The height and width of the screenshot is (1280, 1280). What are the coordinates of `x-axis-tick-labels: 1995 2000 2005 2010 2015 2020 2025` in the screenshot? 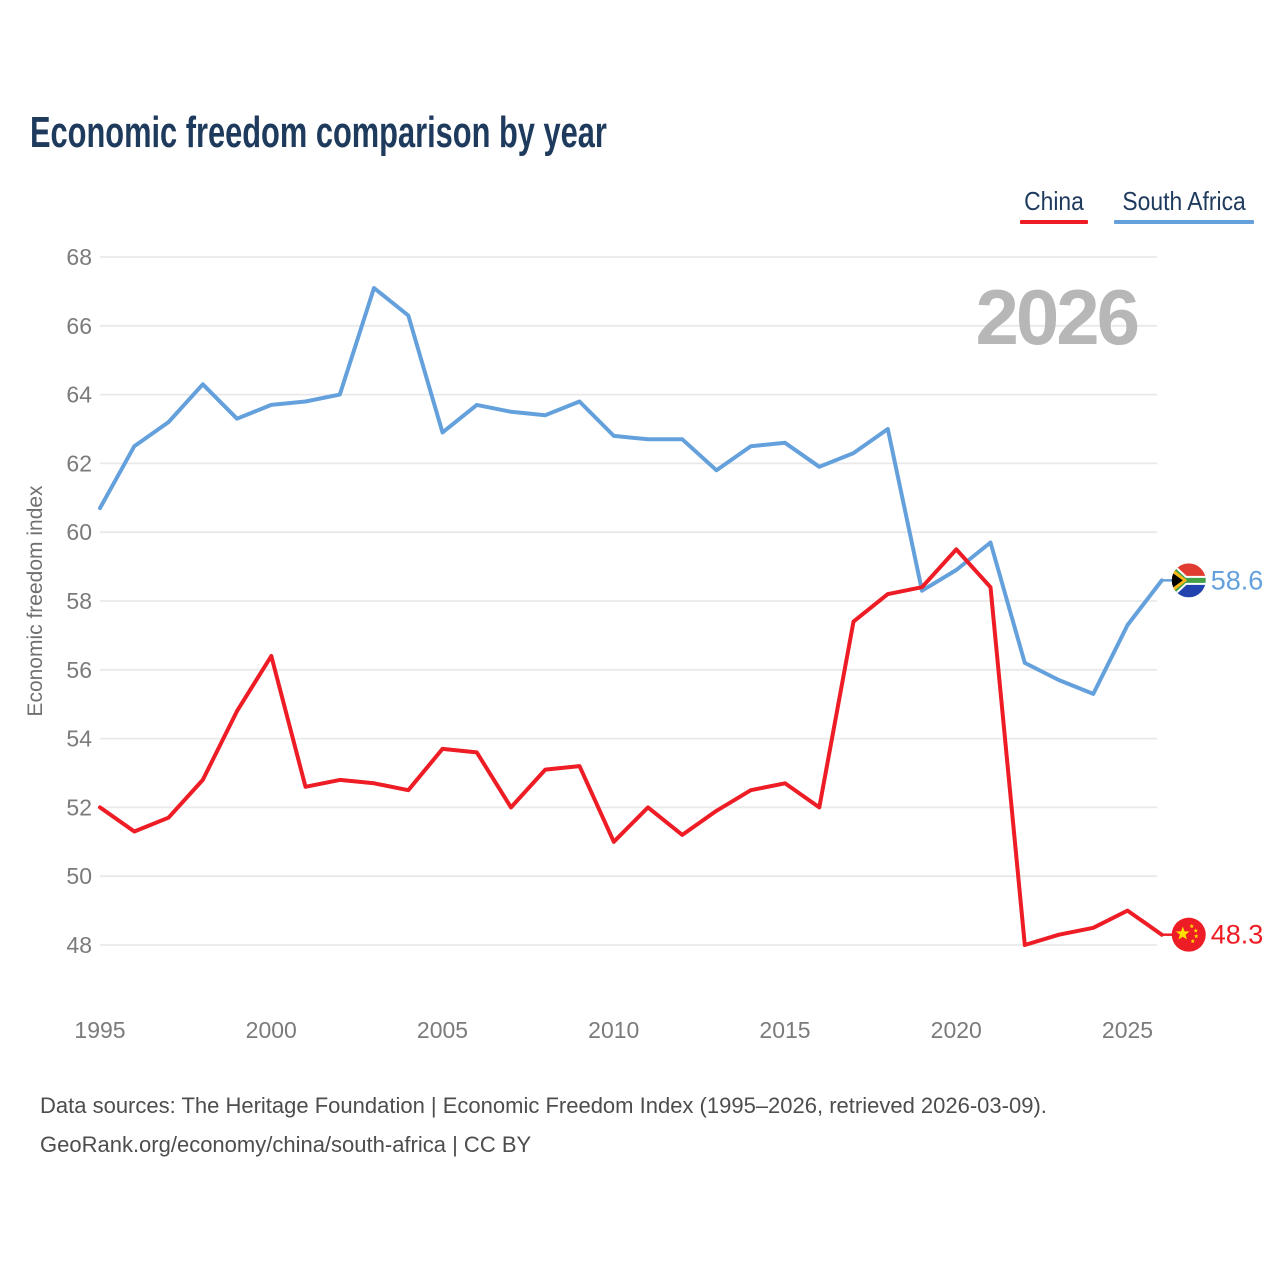 It's located at (613, 1030).